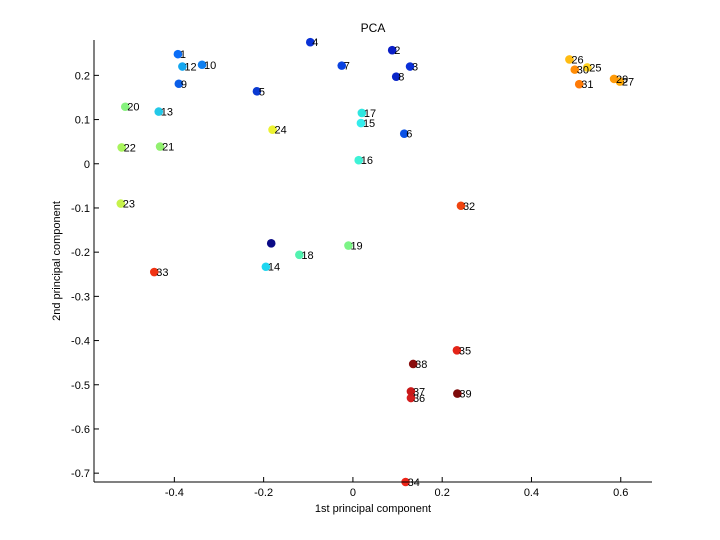 The width and height of the screenshot is (720, 540). I want to click on data-point-label: 4, so click(315, 43).